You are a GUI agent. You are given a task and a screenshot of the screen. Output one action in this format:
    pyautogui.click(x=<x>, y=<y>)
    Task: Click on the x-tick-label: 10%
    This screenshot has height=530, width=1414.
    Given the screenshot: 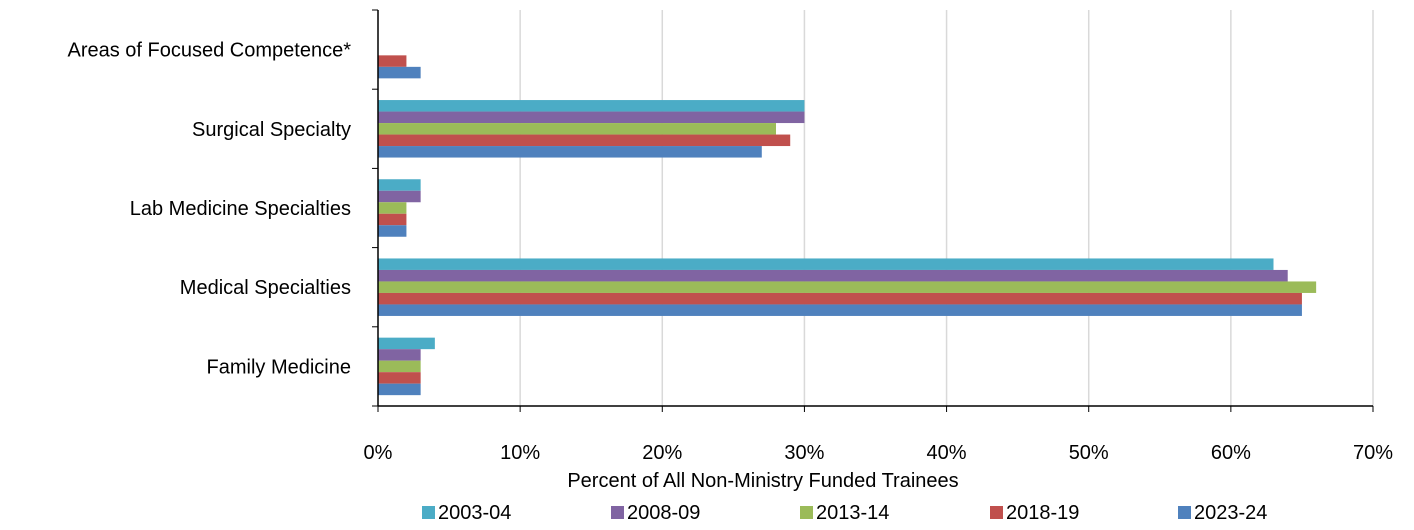 What is the action you would take?
    pyautogui.click(x=520, y=453)
    